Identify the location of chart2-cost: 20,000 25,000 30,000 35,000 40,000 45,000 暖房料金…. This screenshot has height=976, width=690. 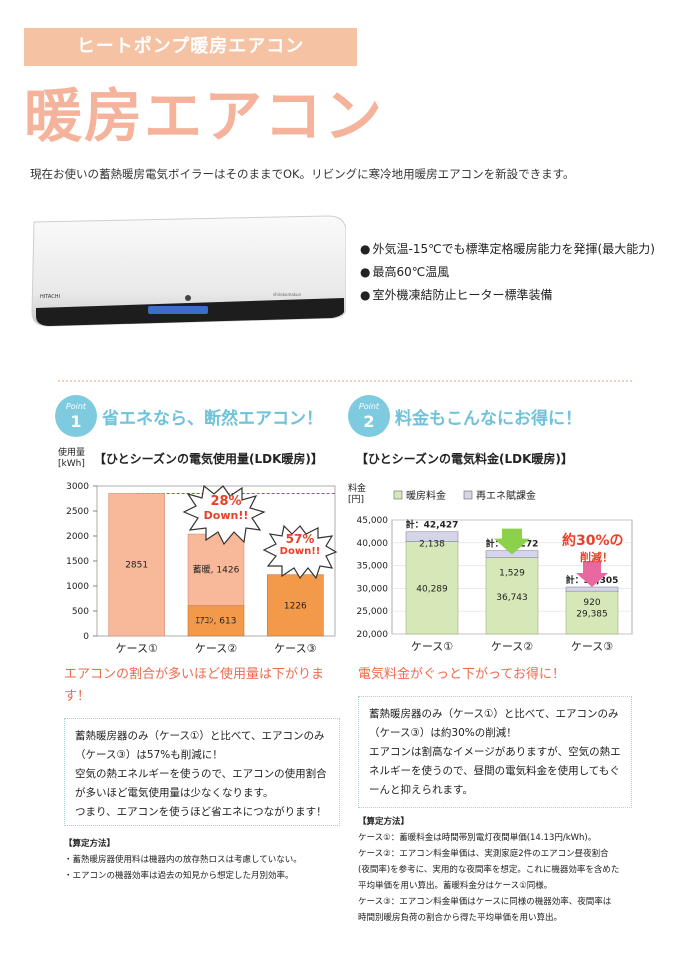
(495, 571).